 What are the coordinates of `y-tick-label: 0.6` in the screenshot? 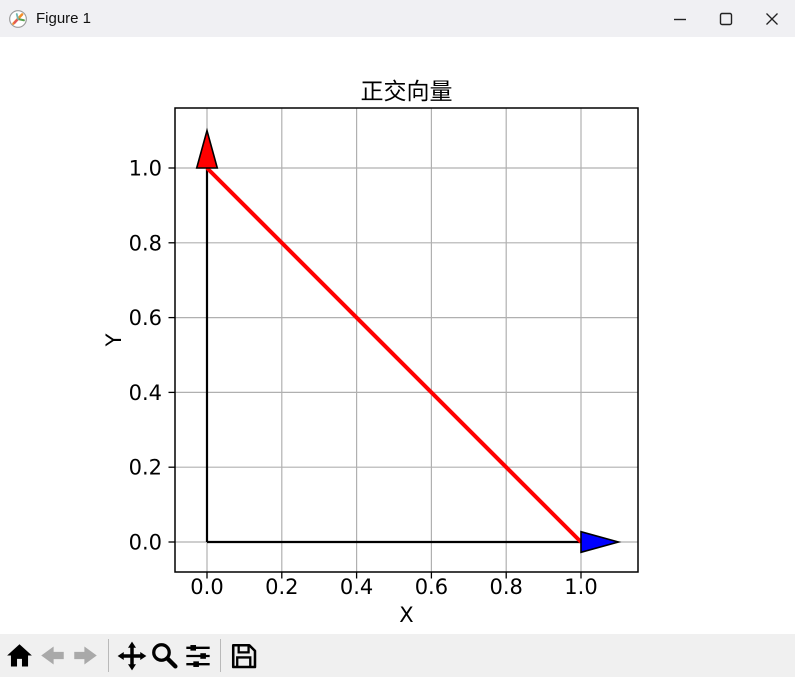 It's located at (145, 318).